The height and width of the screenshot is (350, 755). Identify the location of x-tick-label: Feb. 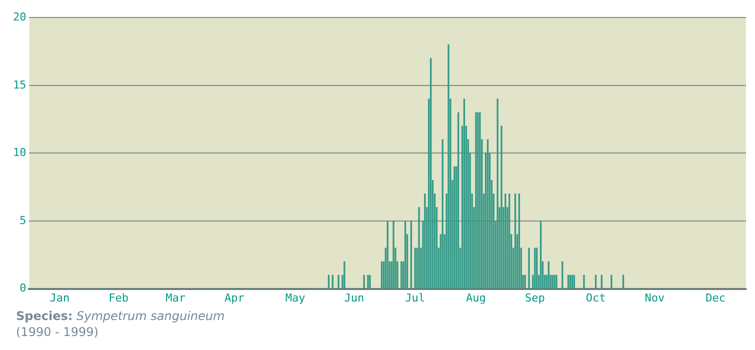
(118, 297).